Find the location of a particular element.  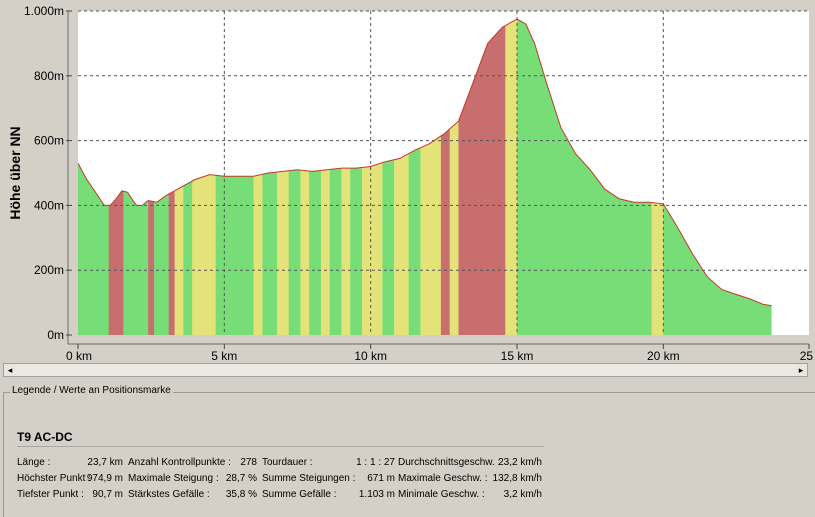

y-axis-label: Höhe über NN is located at coordinates (15, 172).